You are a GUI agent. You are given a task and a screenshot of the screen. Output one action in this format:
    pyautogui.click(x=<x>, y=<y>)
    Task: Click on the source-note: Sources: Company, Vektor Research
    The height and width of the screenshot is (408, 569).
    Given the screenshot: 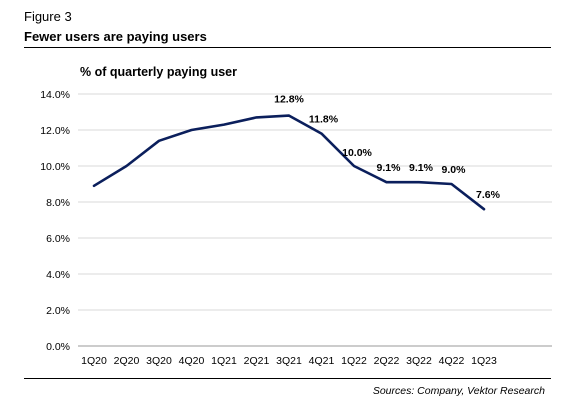 What is the action you would take?
    pyautogui.click(x=458, y=391)
    